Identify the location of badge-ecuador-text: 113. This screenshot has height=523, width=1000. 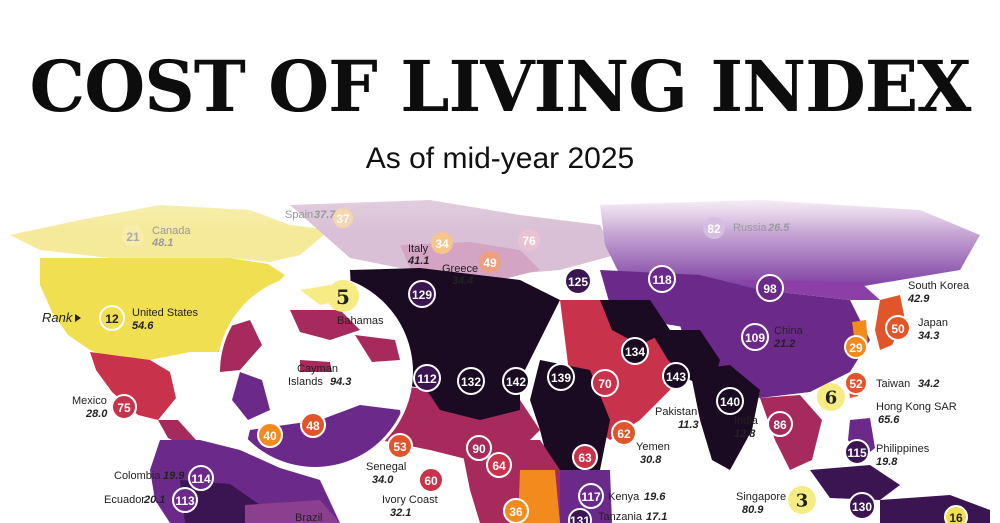
(185, 501).